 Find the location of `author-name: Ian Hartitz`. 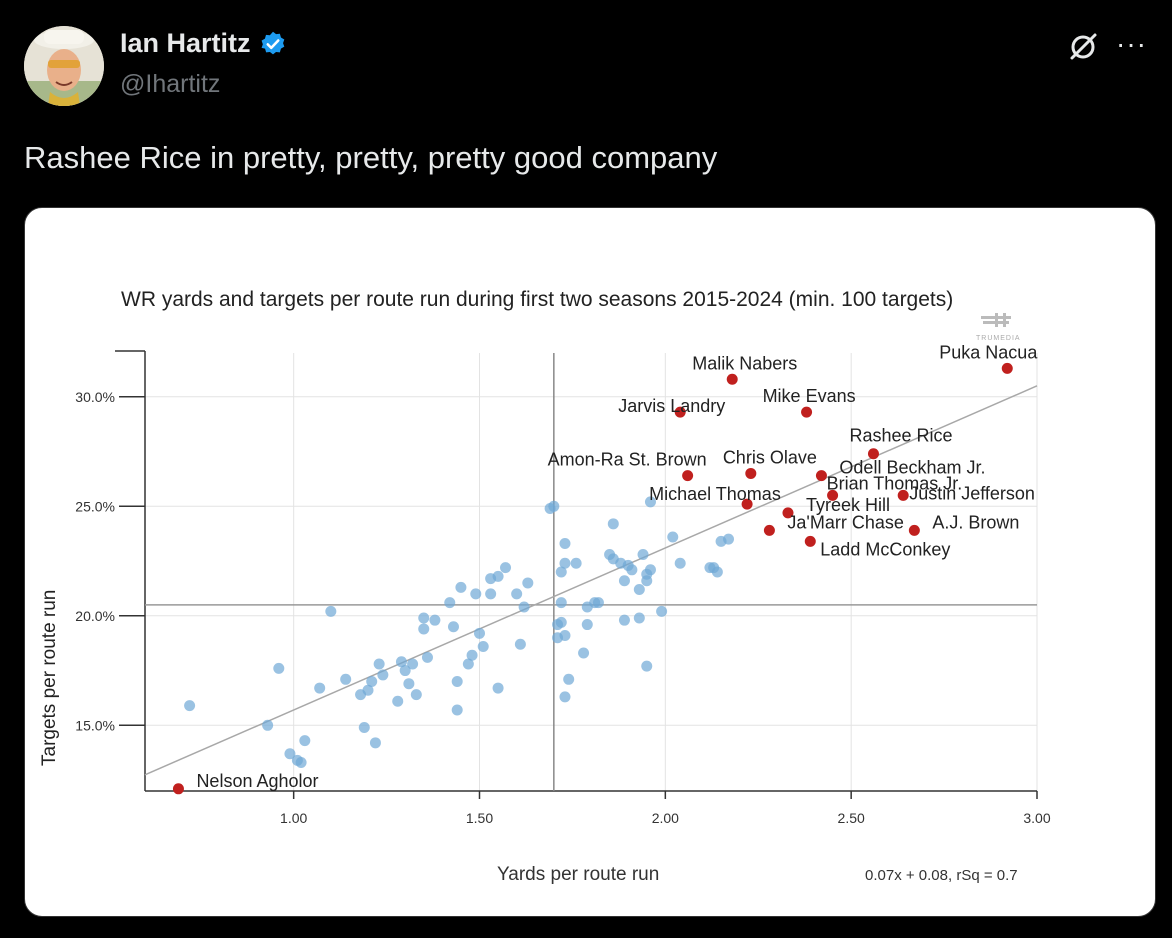

author-name: Ian Hartitz is located at coordinates (203, 43).